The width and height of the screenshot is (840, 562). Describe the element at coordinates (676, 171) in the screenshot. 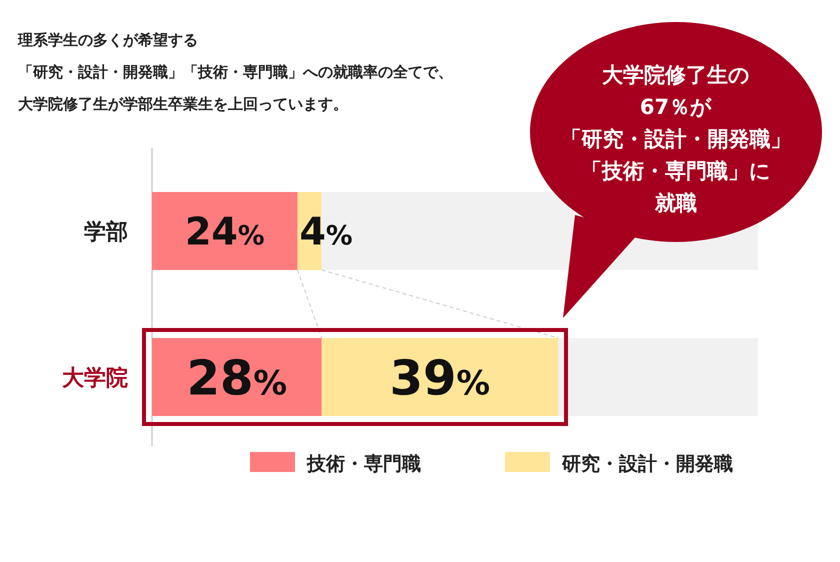

I see `annotation: 「技術・専門職」に` at that location.